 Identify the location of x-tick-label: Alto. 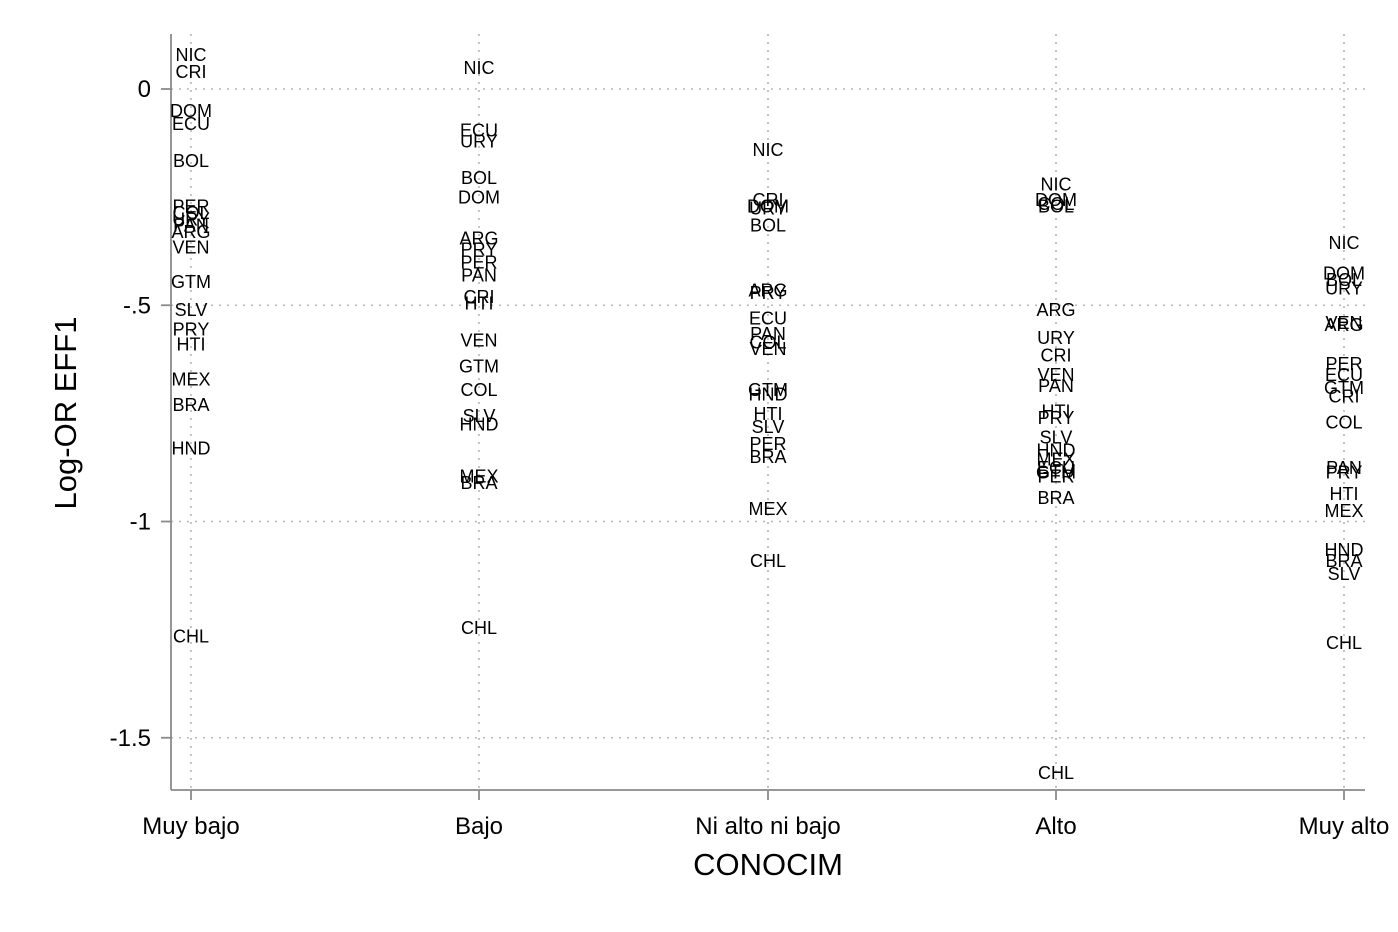
(1055, 826).